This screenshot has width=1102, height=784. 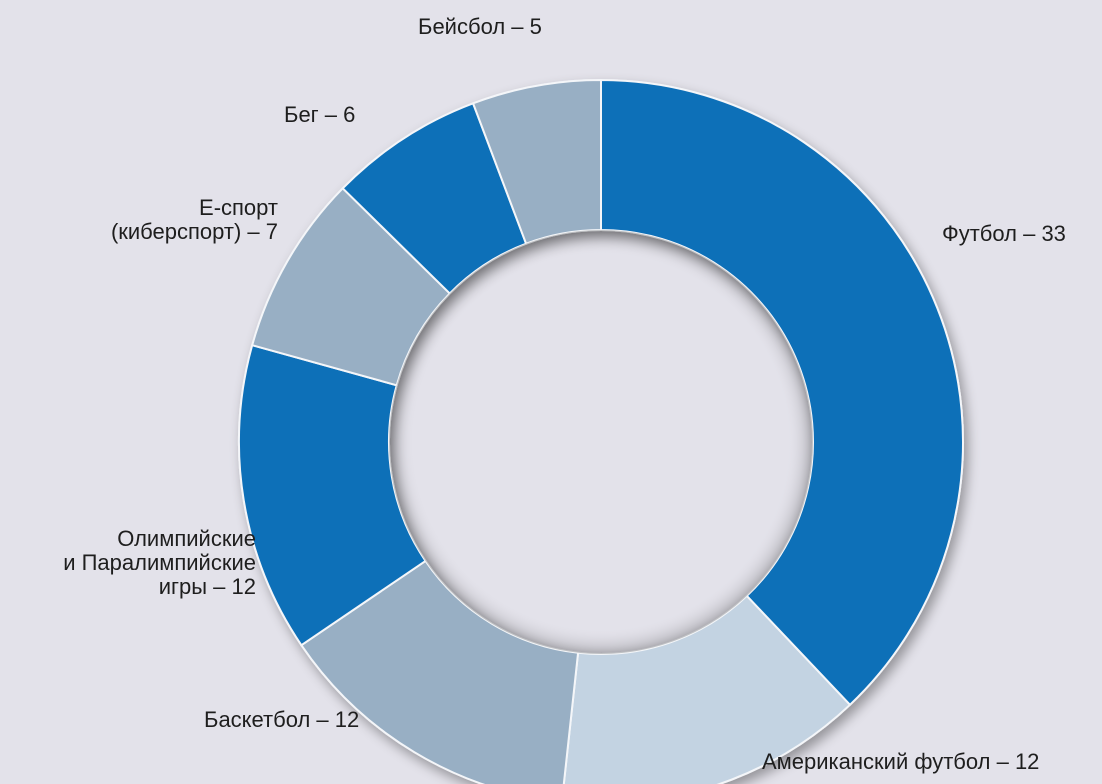 What do you see at coordinates (282, 719) in the screenshot?
I see `label-basketball: Баскетбол – 12` at bounding box center [282, 719].